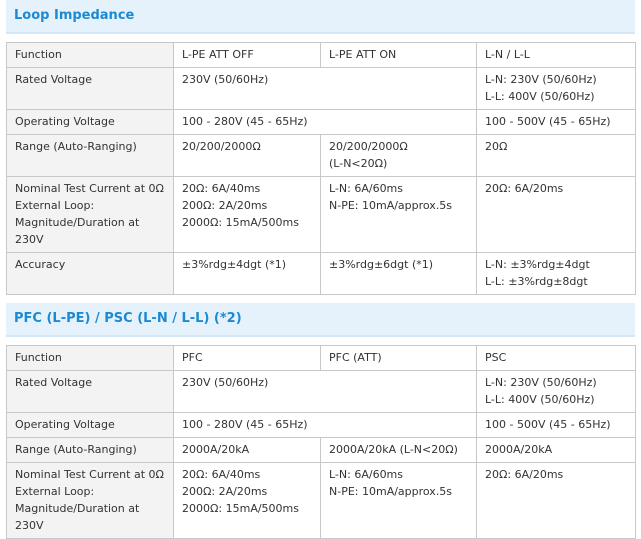 The width and height of the screenshot is (641, 539). Describe the element at coordinates (507, 54) in the screenshot. I see `cell-line: L-N / L-L` at that location.